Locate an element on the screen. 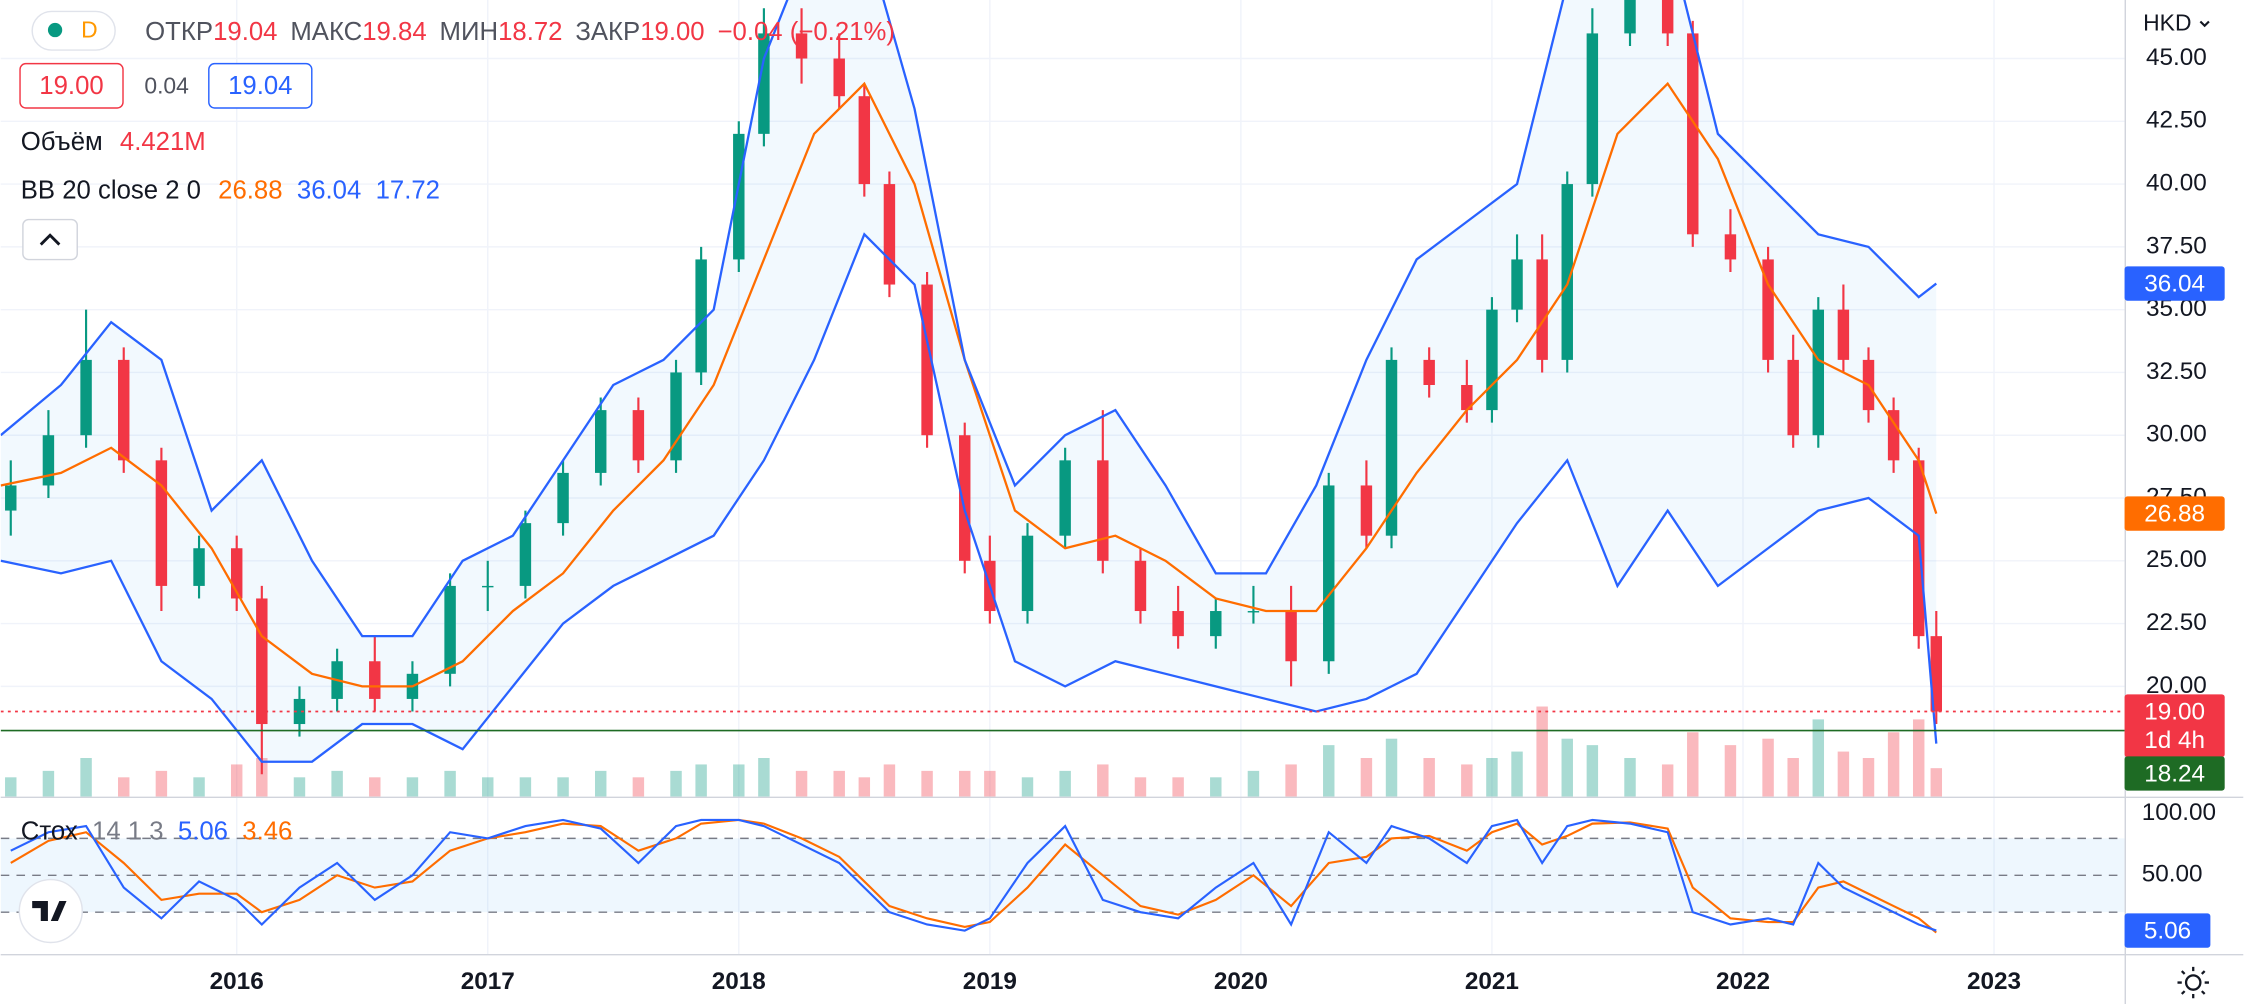  status-dot is located at coordinates (55, 30).